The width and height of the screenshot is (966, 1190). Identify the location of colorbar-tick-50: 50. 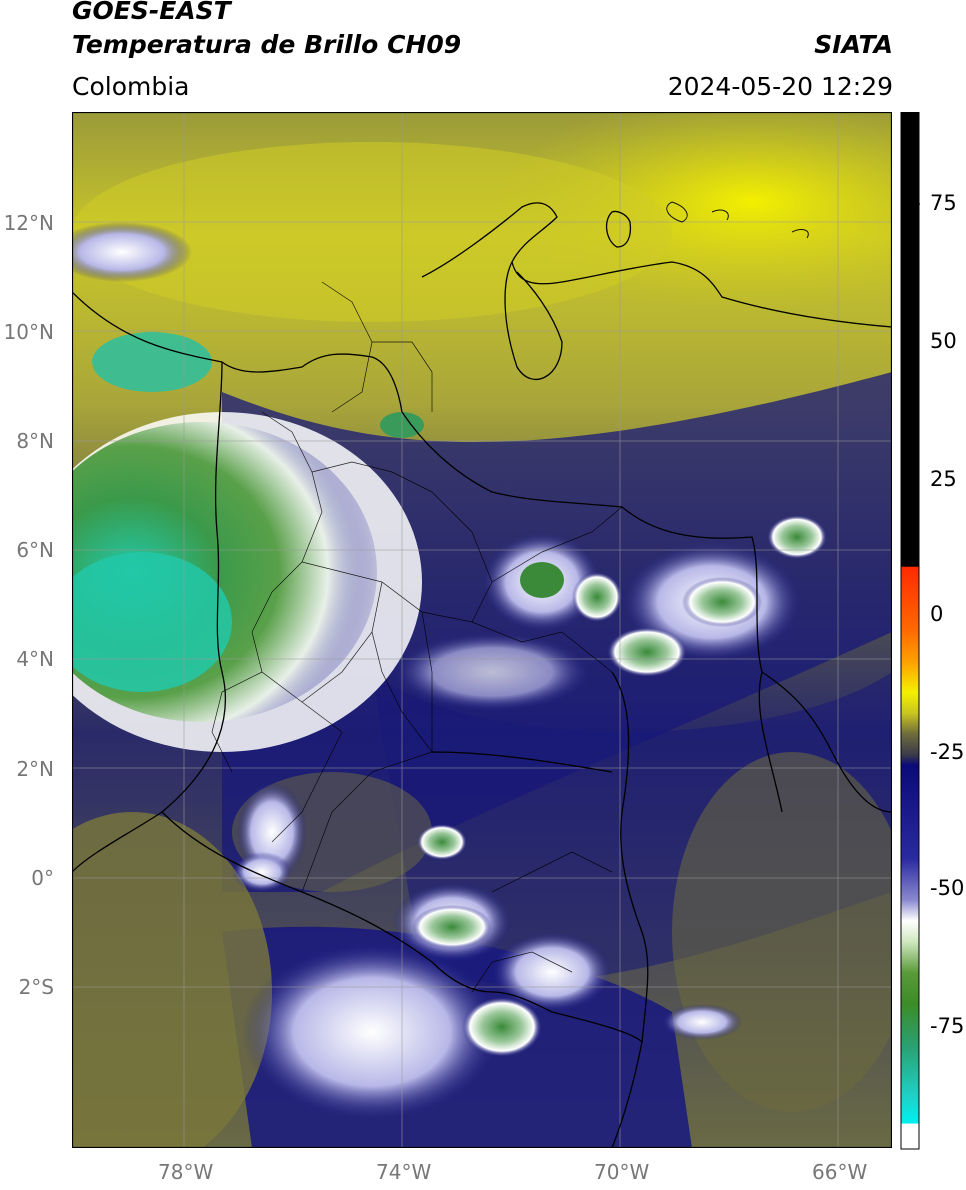
(943, 341).